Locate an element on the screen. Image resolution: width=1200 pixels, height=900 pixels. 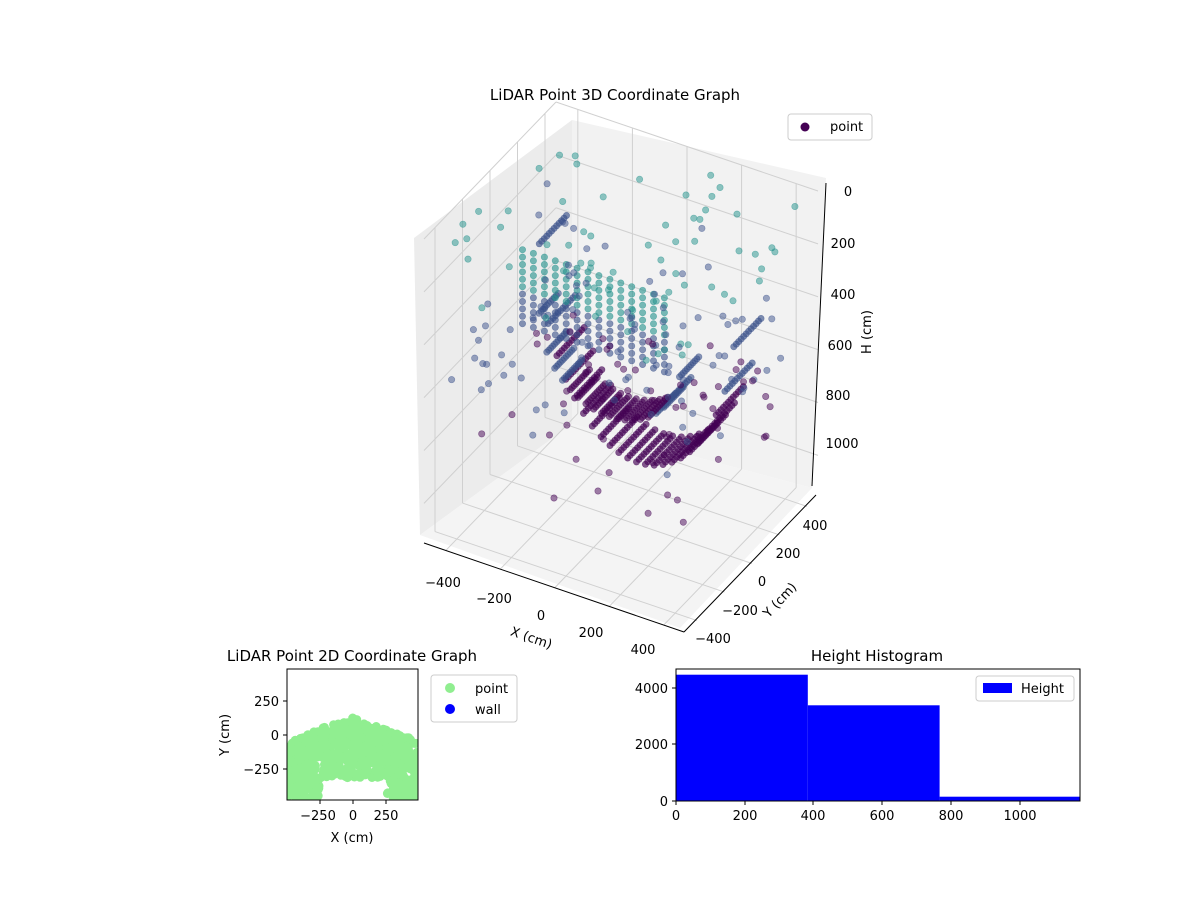
chart-3d-z-tick: 400 is located at coordinates (843, 295).